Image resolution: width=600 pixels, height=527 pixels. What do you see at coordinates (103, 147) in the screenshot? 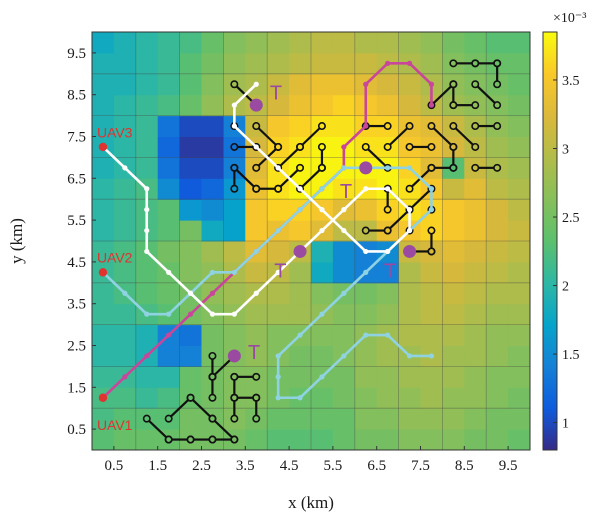
I see `uav-start-point` at bounding box center [103, 147].